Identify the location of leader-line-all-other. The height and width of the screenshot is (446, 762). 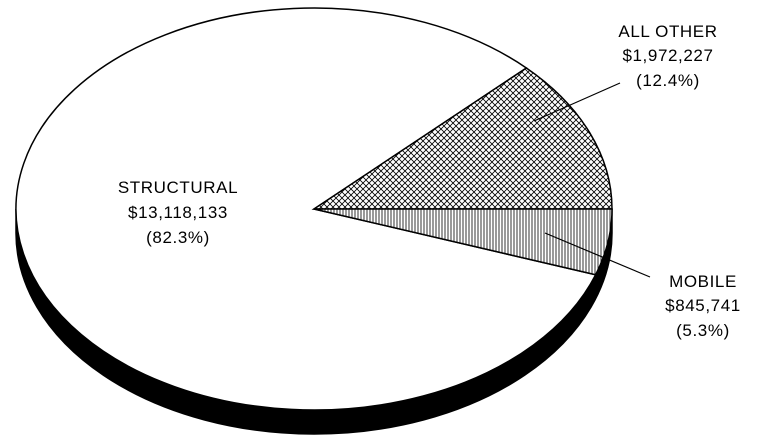
(577, 102).